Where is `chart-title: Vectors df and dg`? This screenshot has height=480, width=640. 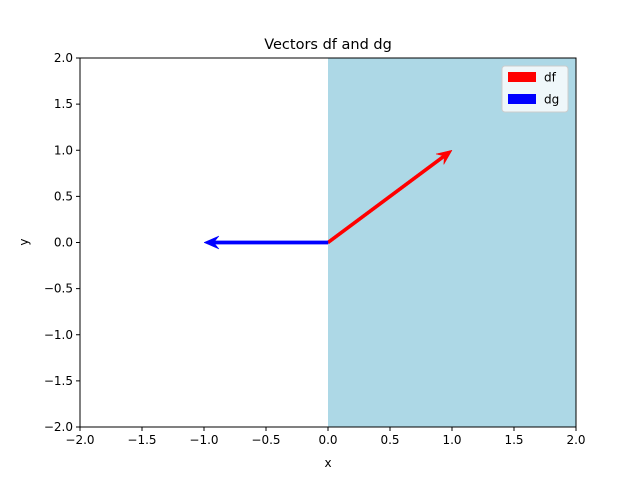
chart-title: Vectors df and dg is located at coordinates (328, 45).